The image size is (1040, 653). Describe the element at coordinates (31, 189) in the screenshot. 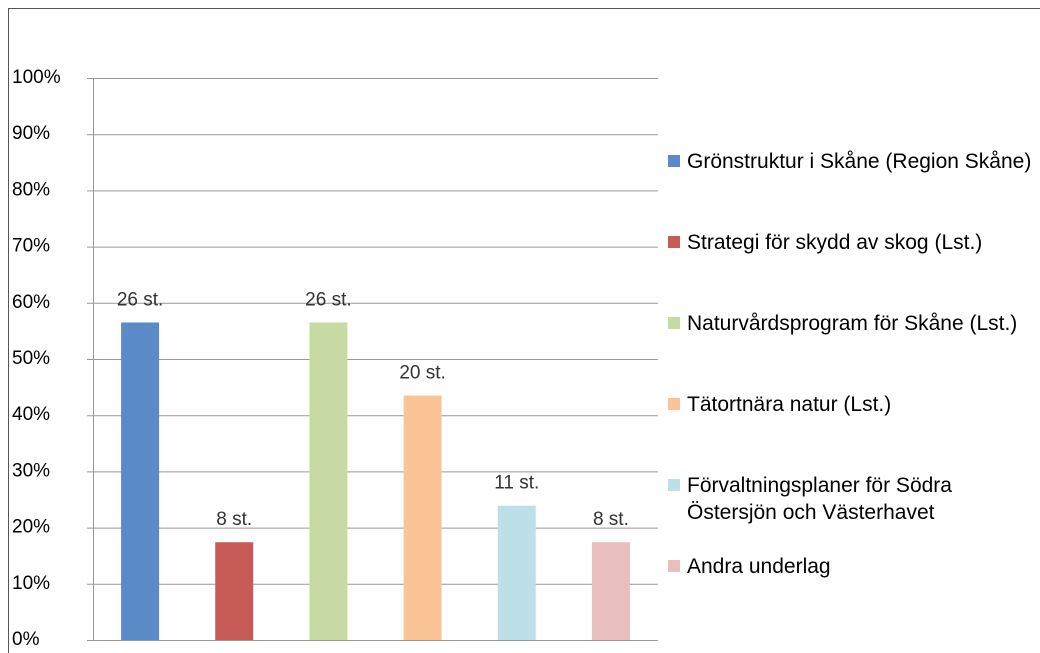

I see `y-tick-label: 80%` at that location.